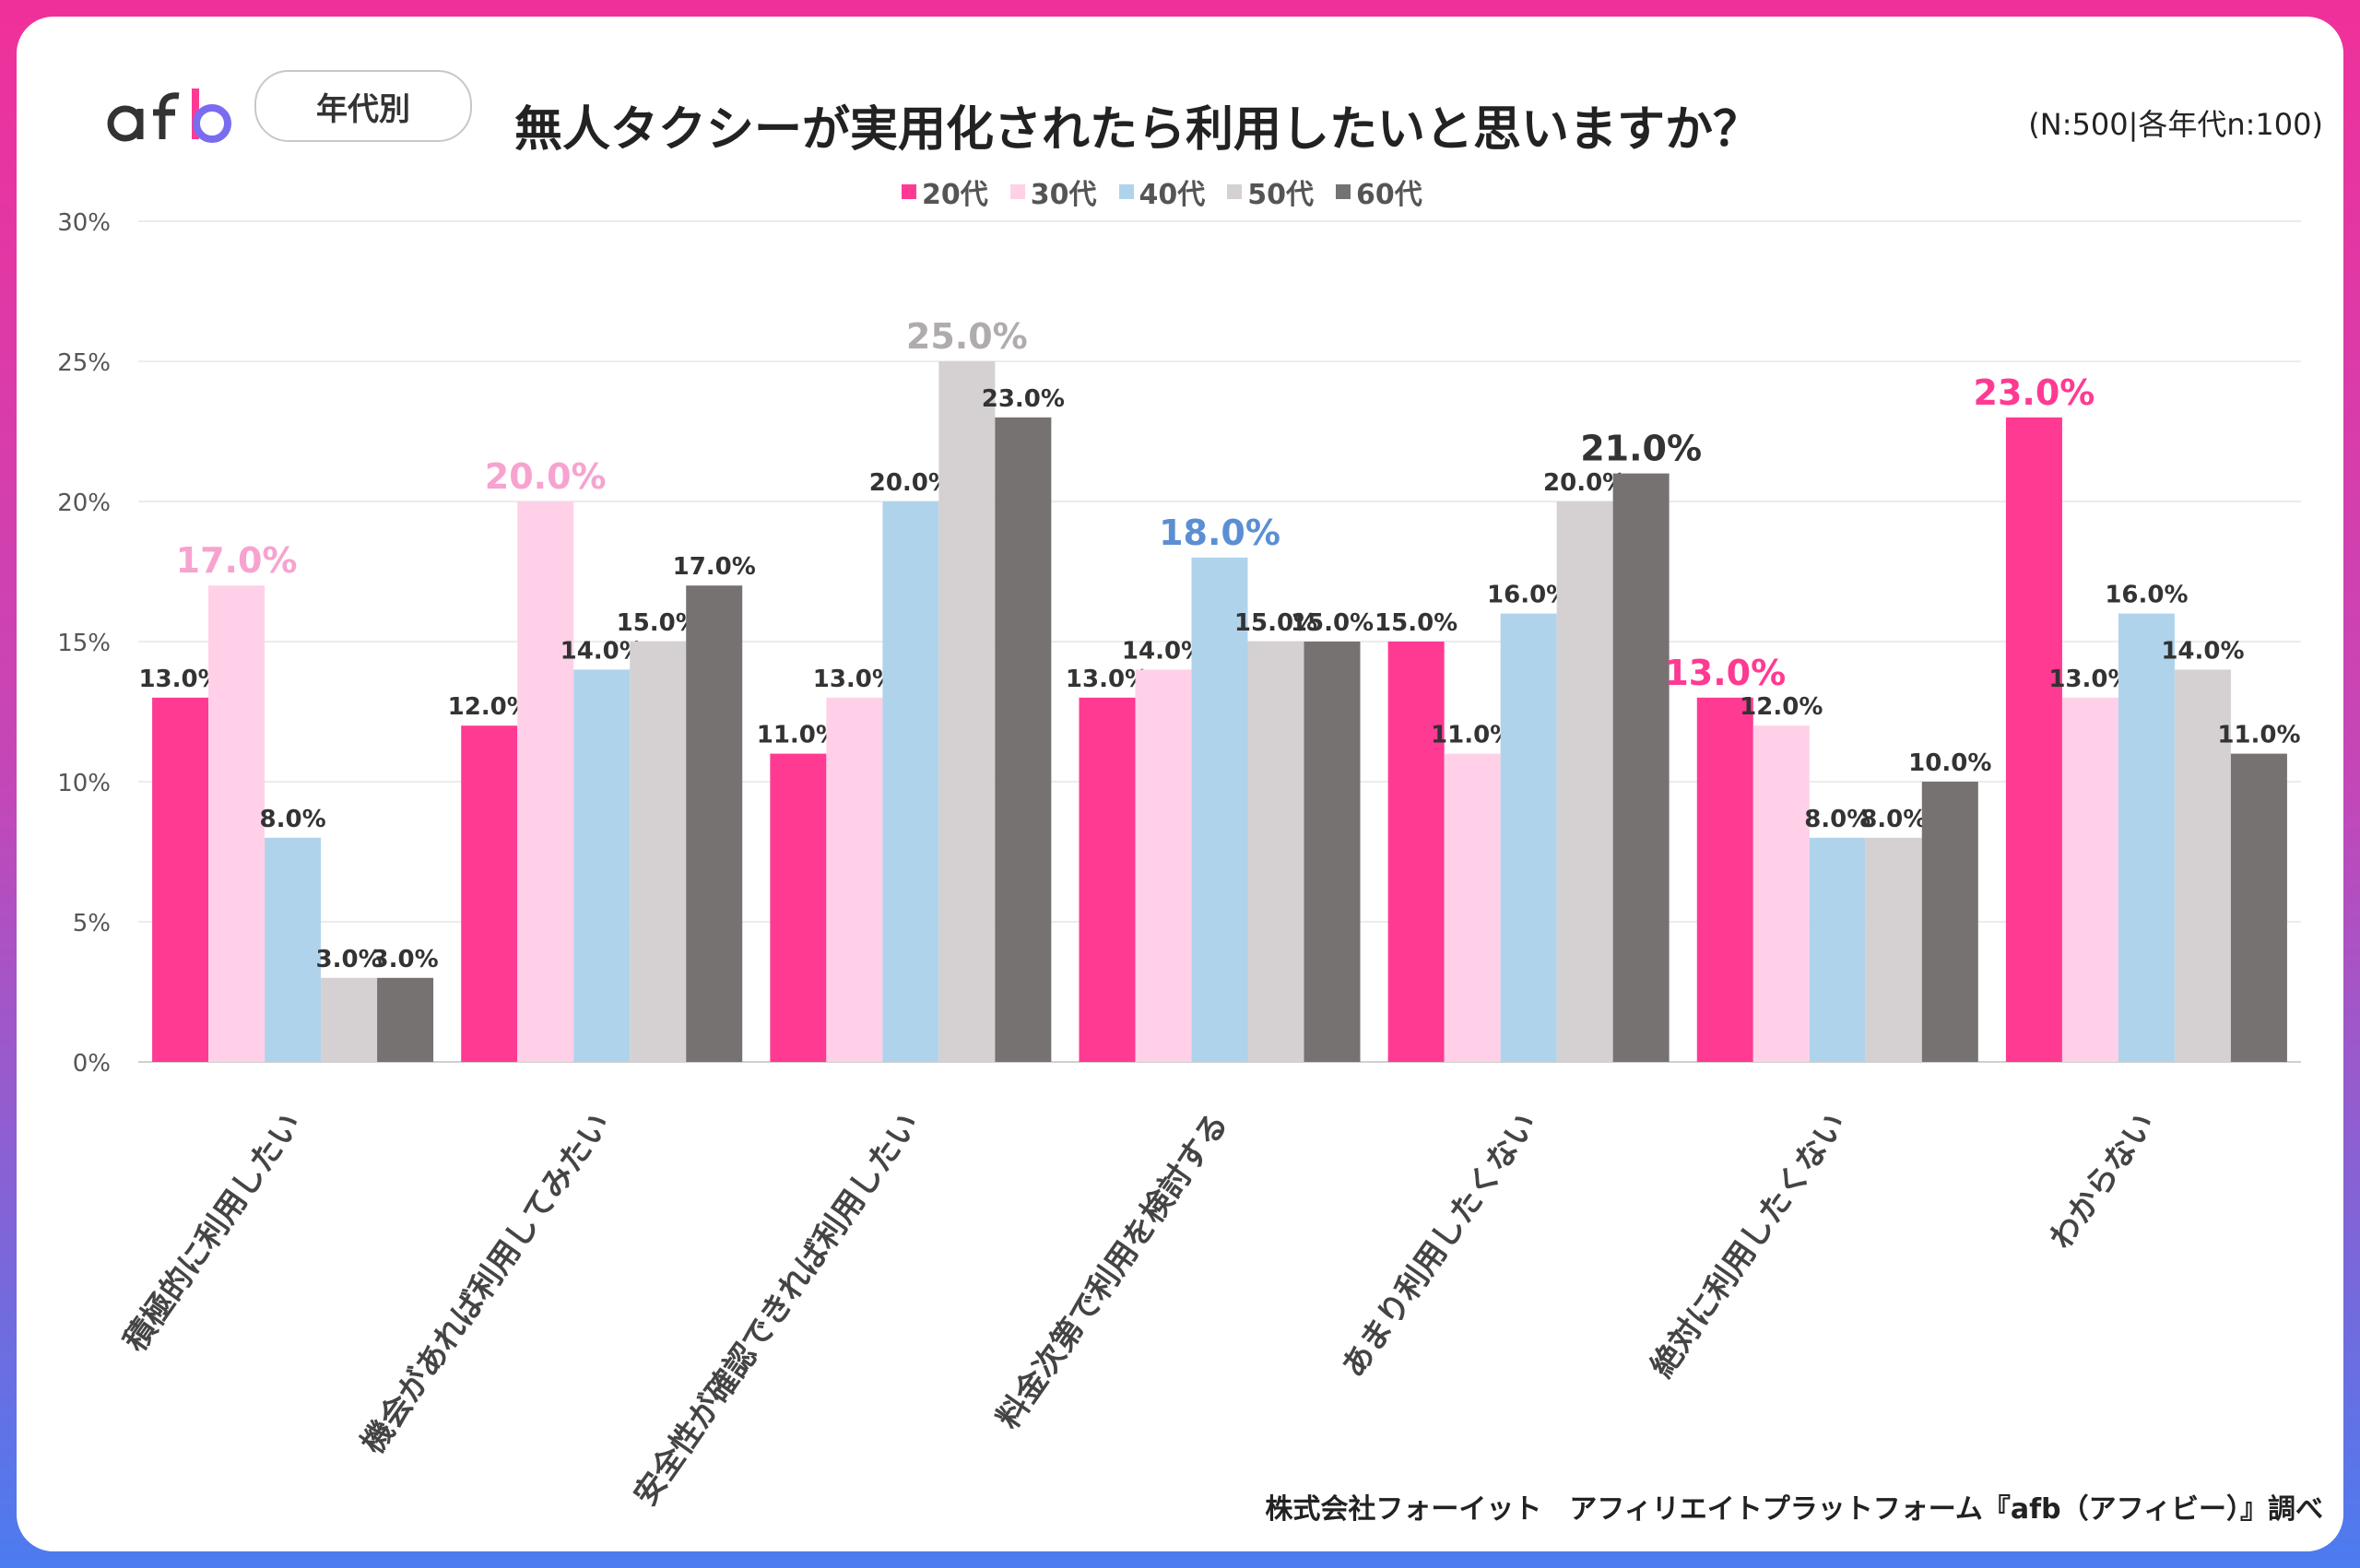 The height and width of the screenshot is (1568, 2360). I want to click on y-tick-label: 0%, so click(92, 1064).